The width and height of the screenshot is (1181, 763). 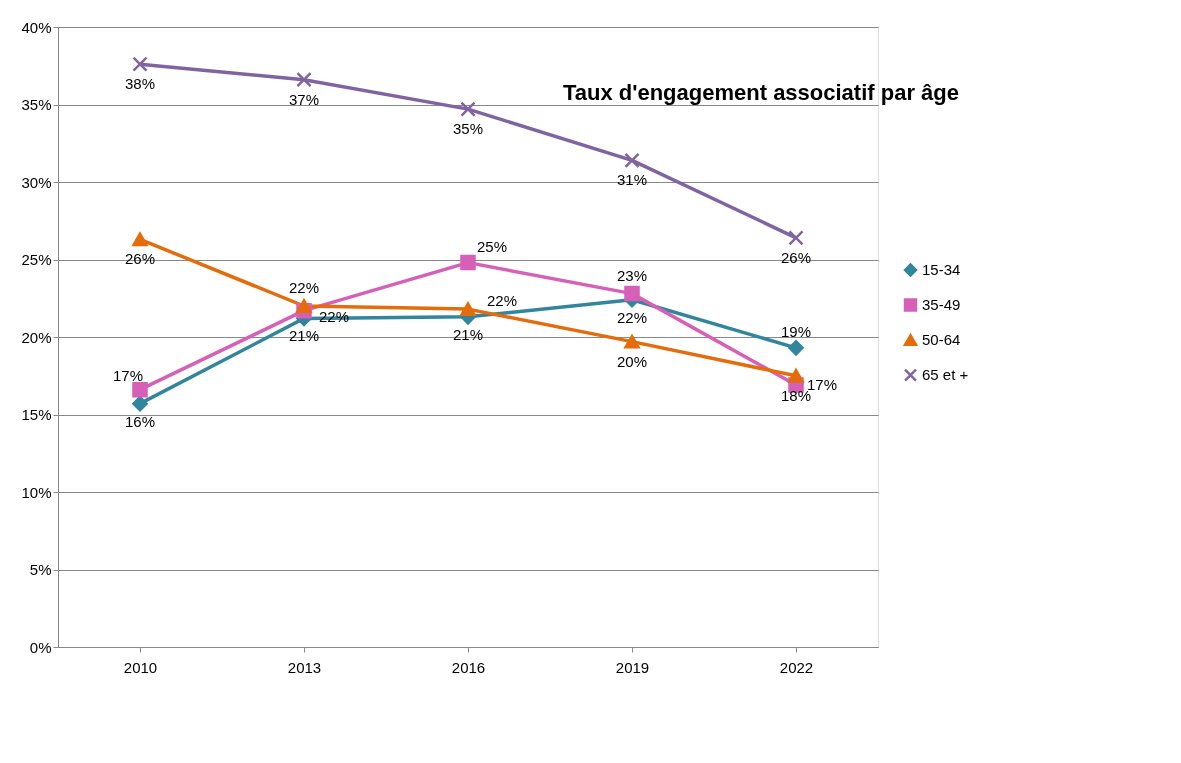 I want to click on data-label: 37%, so click(x=304, y=99).